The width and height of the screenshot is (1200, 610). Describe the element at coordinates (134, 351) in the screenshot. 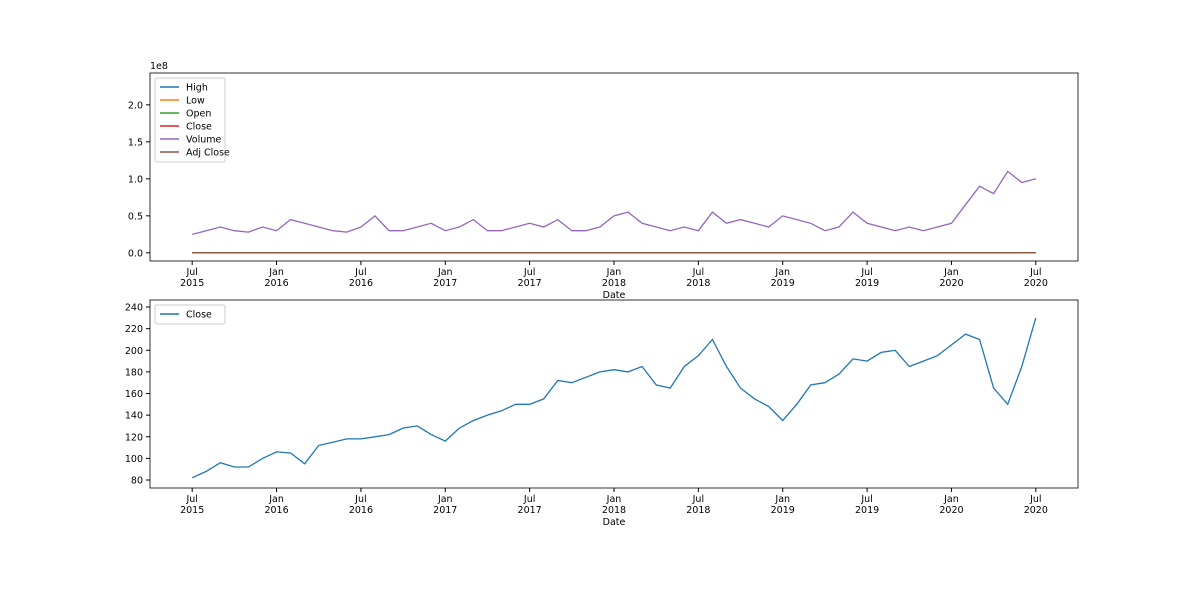

I see `y-tick-label: 200` at that location.